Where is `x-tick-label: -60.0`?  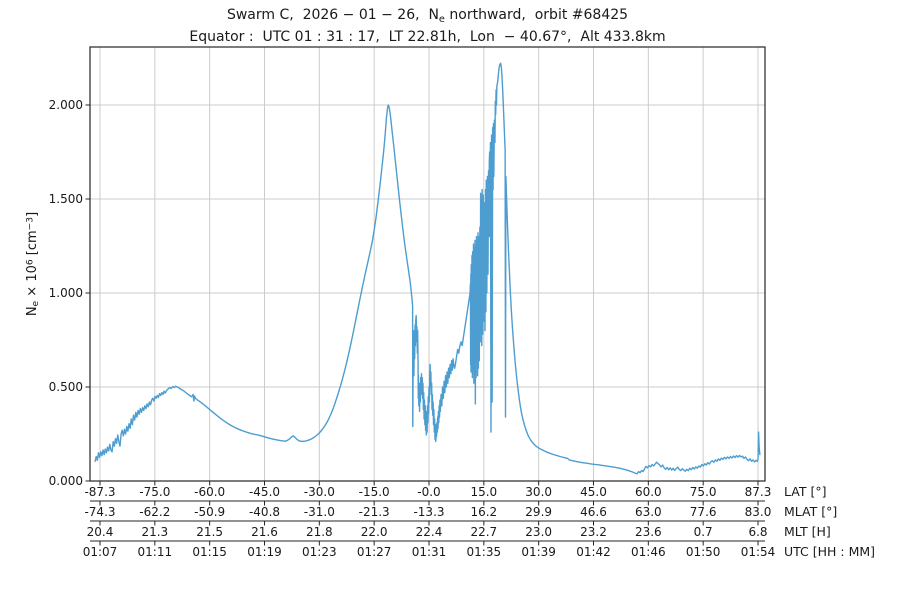 x-tick-label: -60.0 is located at coordinates (209, 492).